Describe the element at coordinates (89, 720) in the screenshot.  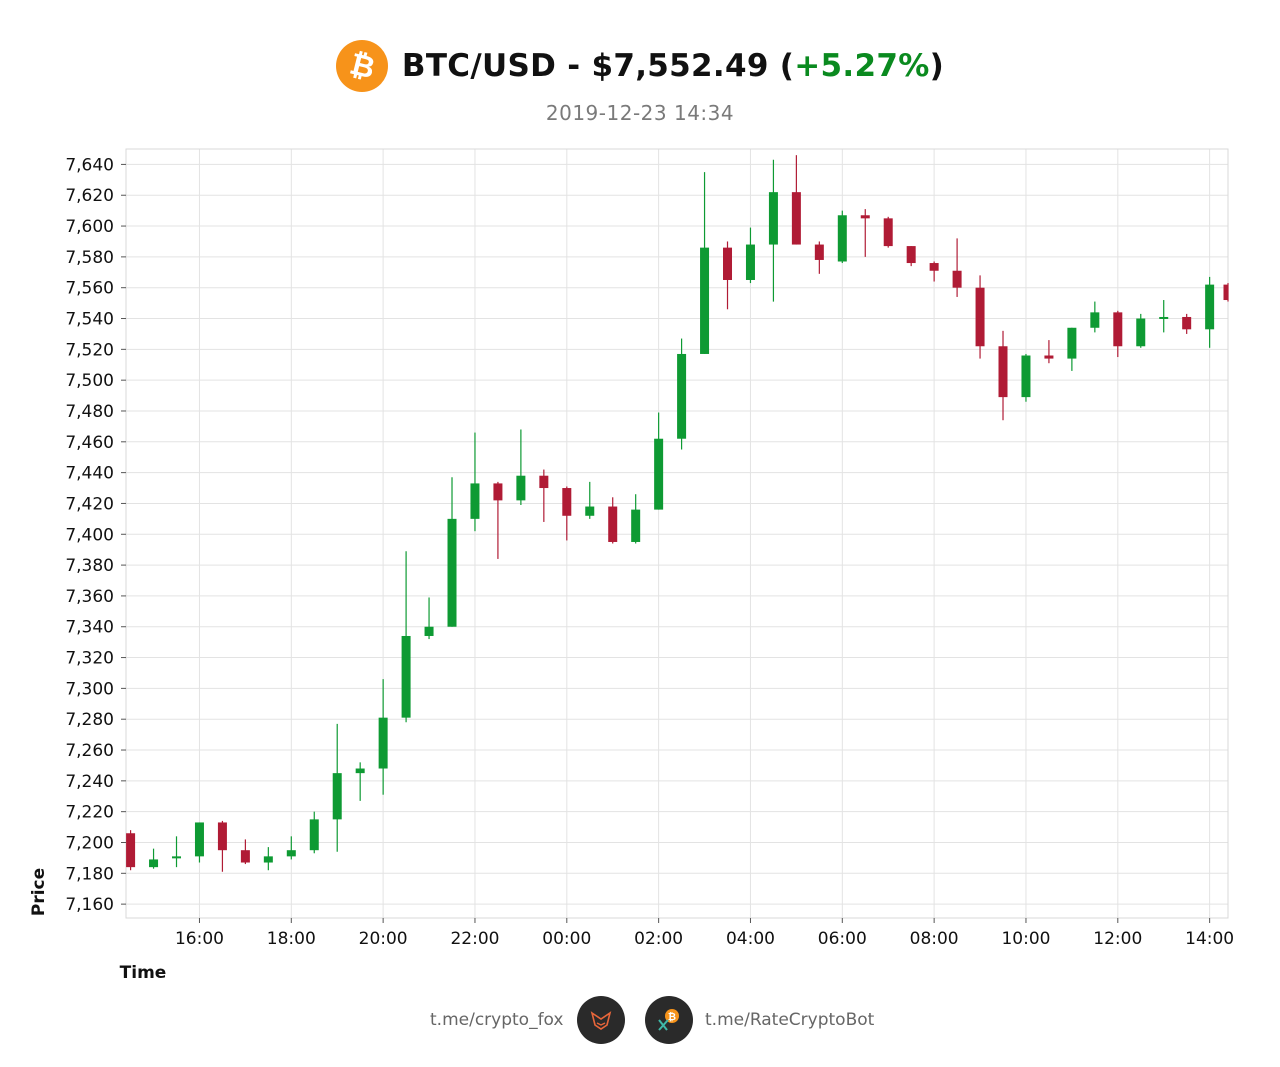
I see `y-tick-label: 7,280` at that location.